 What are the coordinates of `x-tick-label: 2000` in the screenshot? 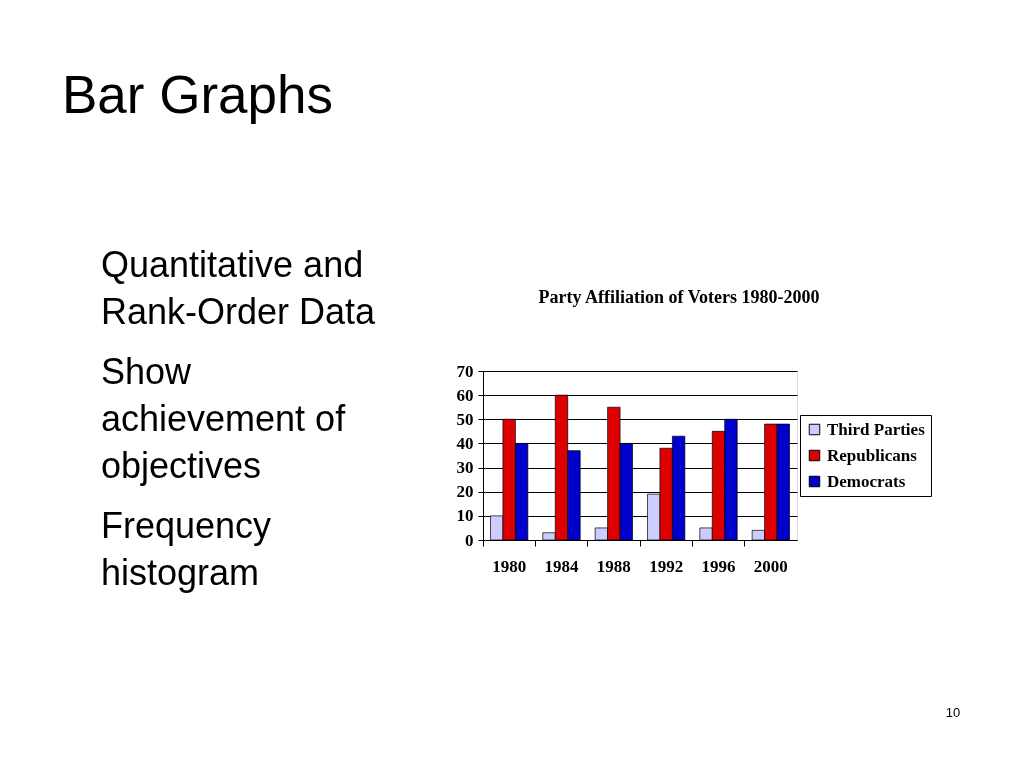 It's located at (770, 566).